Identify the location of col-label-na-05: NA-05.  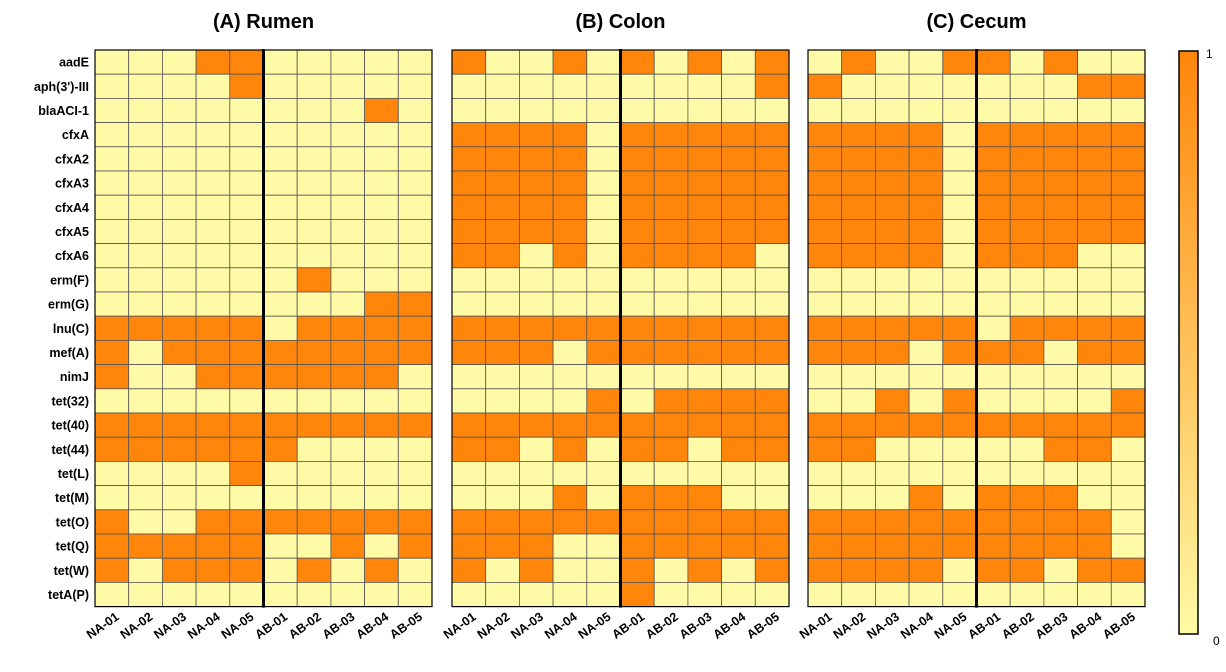
(595, 626).